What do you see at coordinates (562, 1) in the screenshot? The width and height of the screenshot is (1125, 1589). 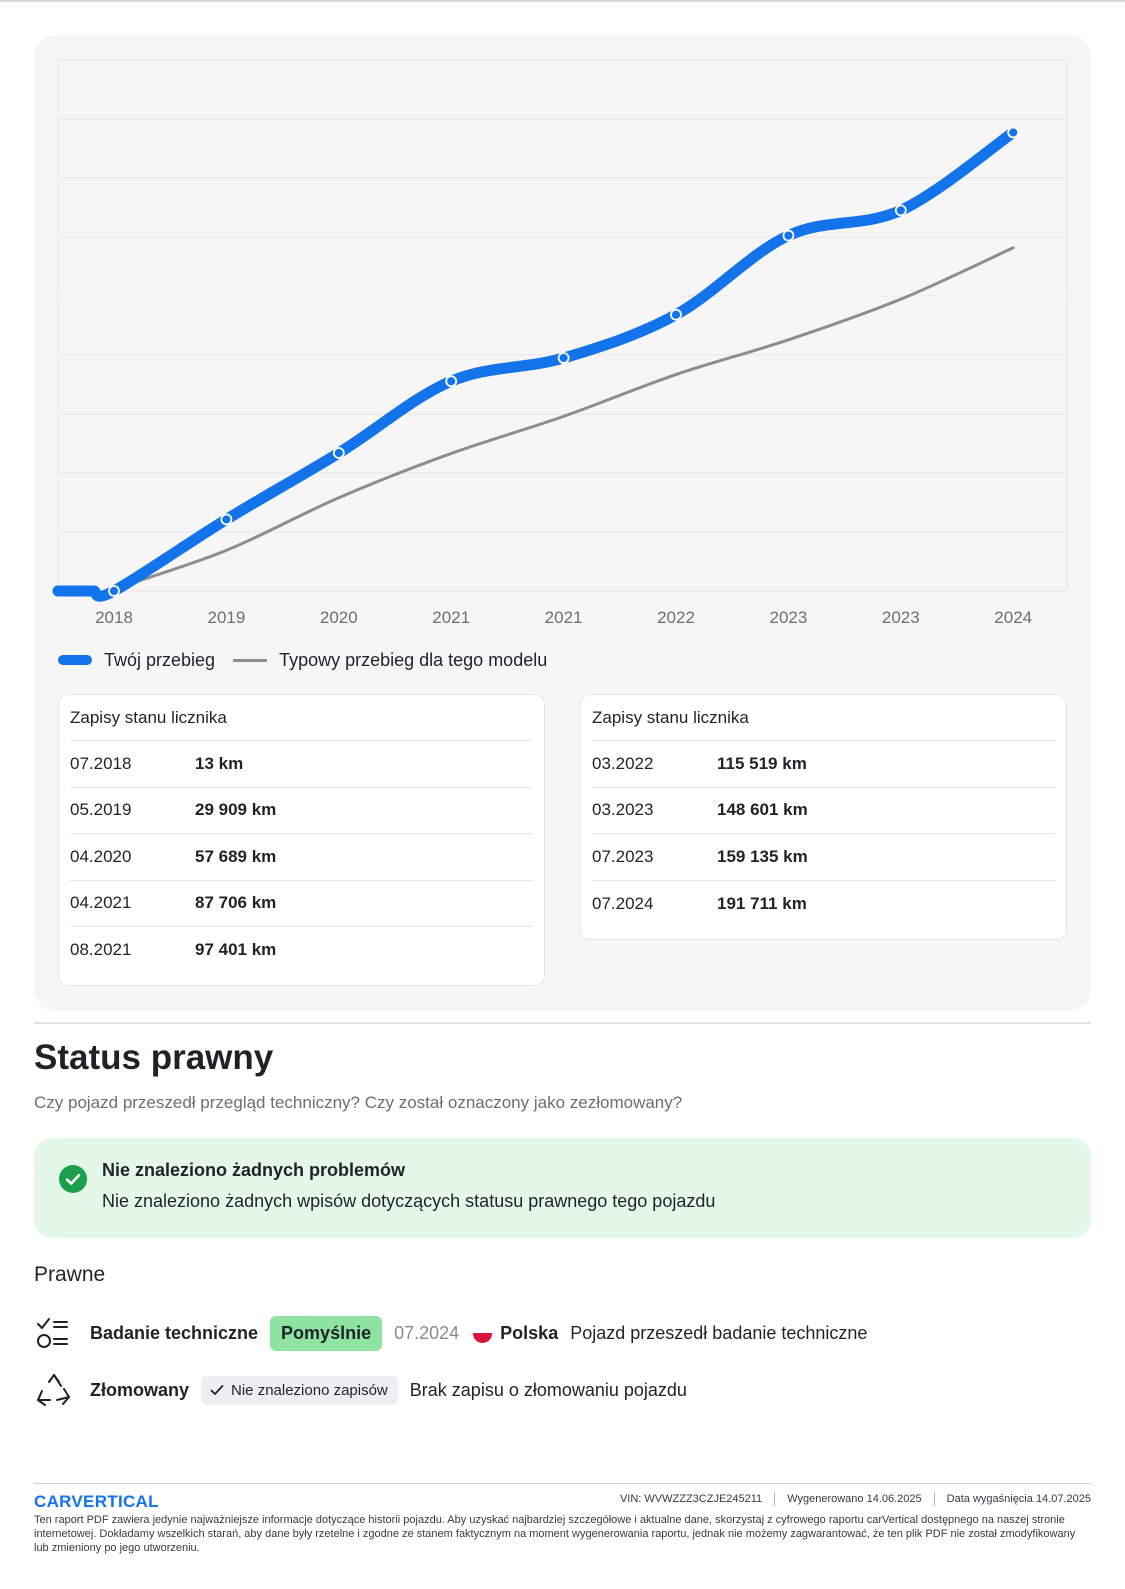 I see `top-border` at bounding box center [562, 1].